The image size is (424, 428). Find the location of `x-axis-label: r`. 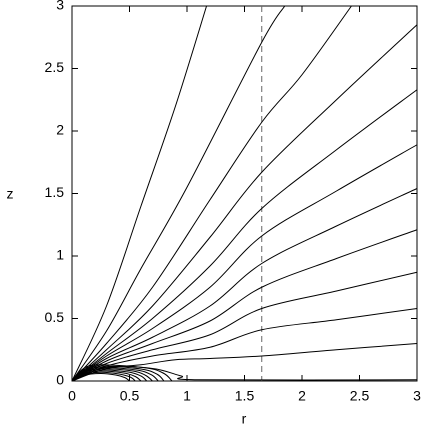

x-axis-label: r is located at coordinates (244, 419).